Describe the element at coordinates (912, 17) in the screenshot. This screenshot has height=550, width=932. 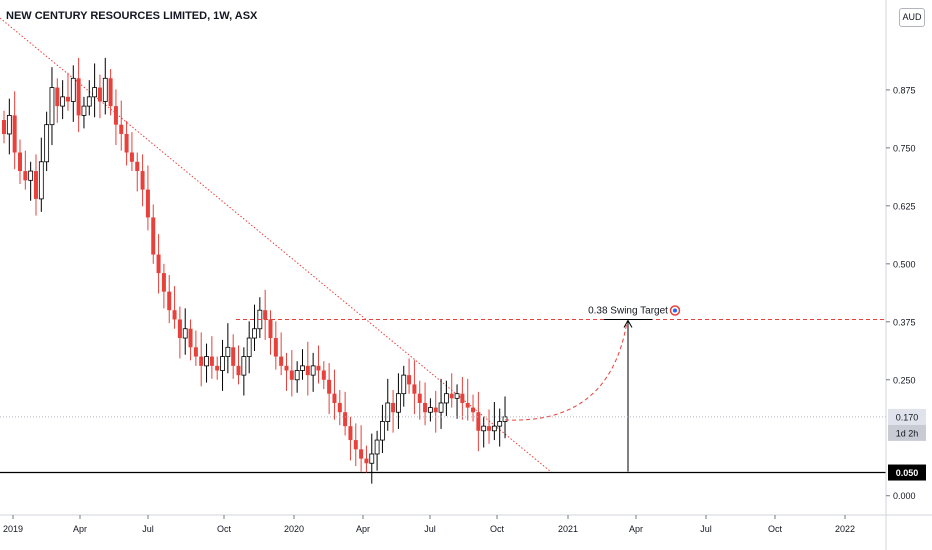
I see `currency-badge: AUD` at that location.